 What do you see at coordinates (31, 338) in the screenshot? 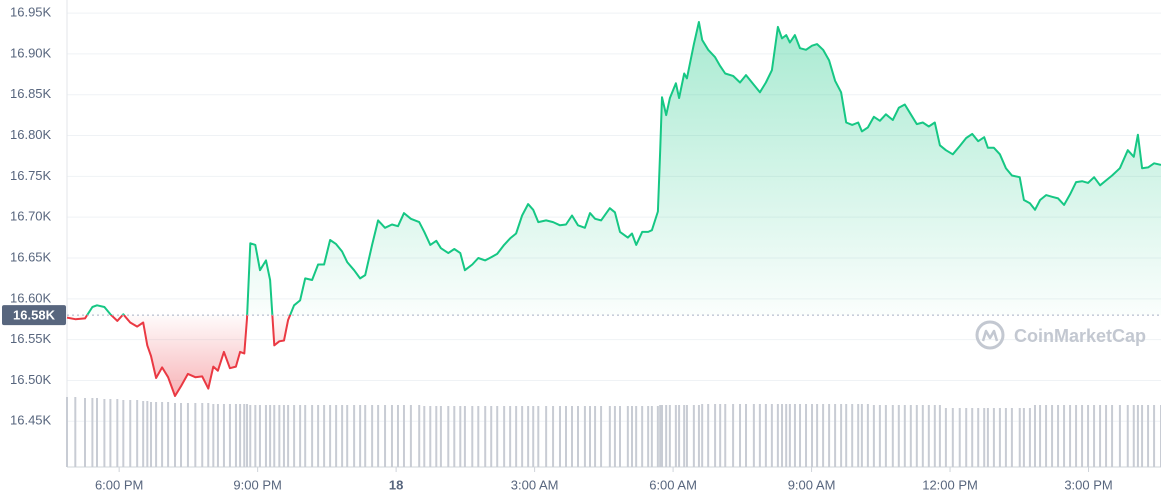
I see `y-tick-label: 16.55K` at bounding box center [31, 338].